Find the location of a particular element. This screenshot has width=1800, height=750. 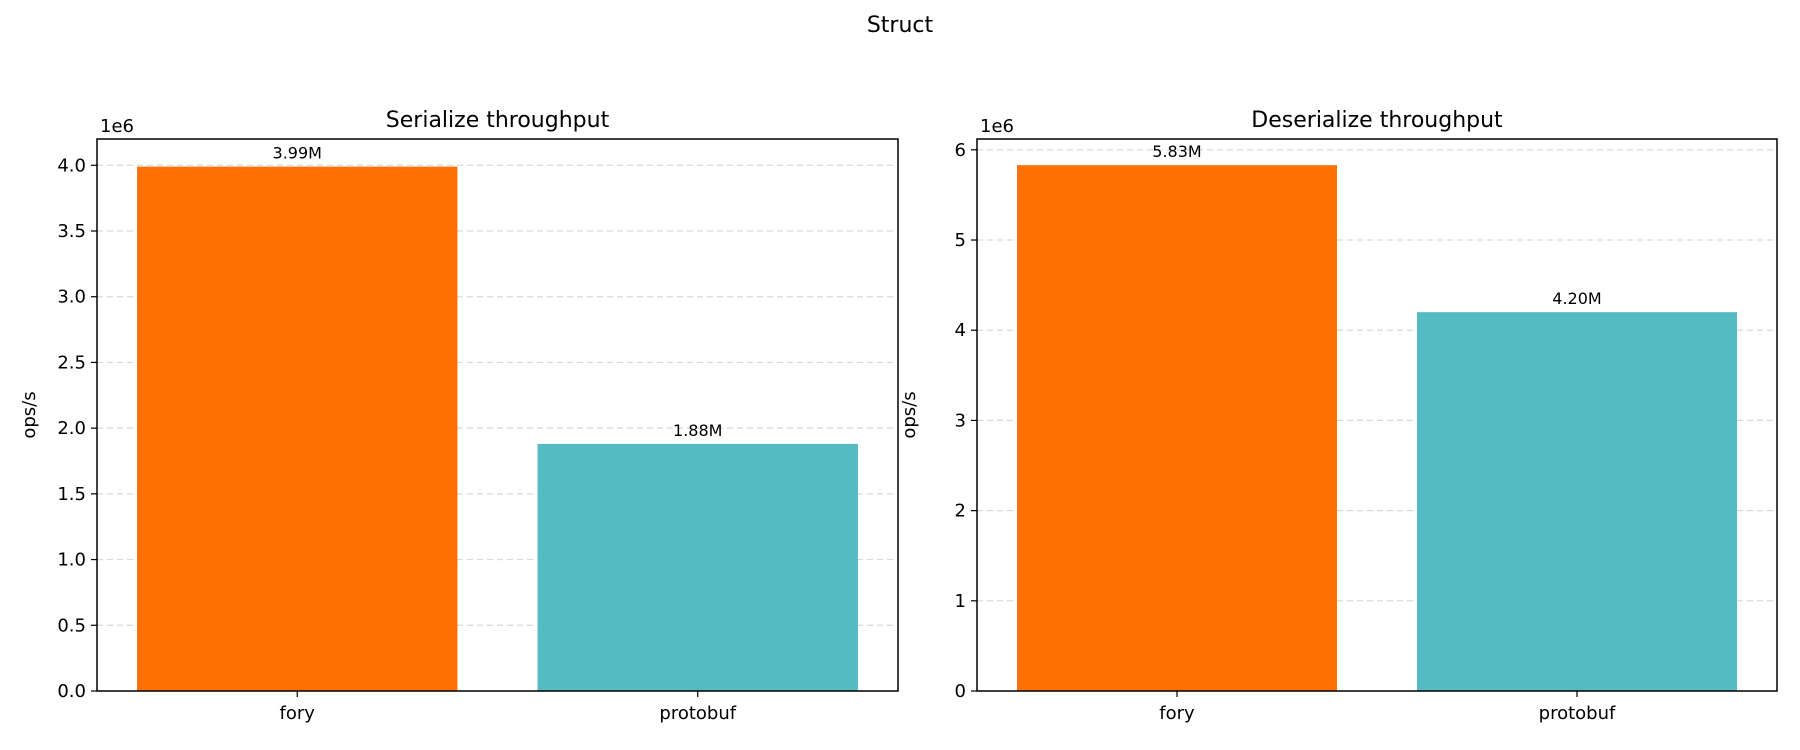

y-tick-label: 0 is located at coordinates (960, 691).